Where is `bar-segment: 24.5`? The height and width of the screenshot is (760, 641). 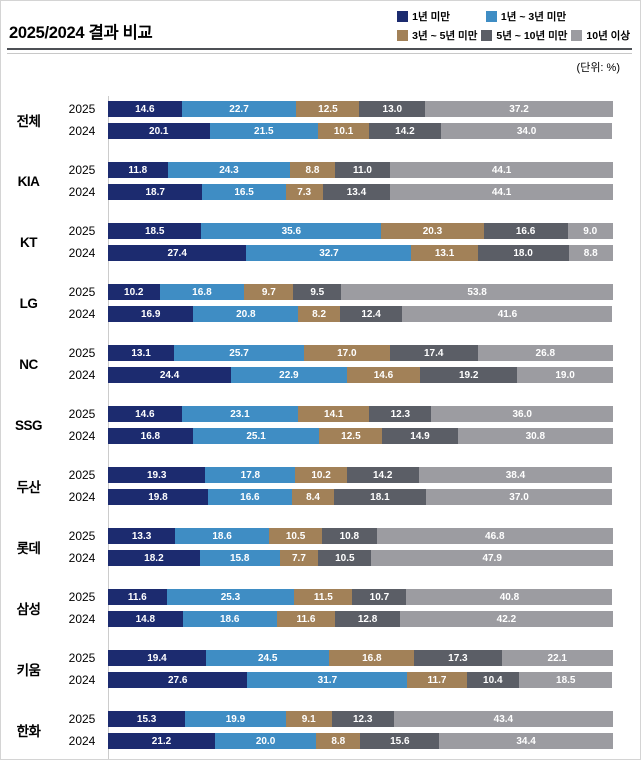
bar-segment: 24.5 is located at coordinates (267, 658).